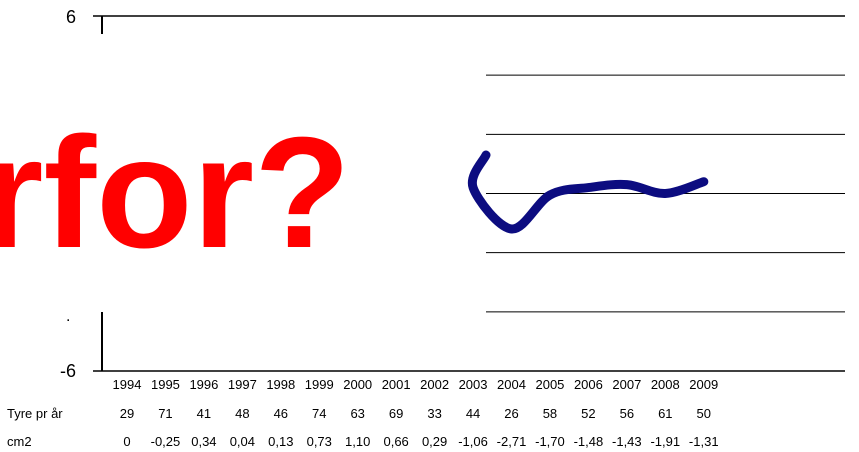  I want to click on y-tick-label-min: -6, so click(68, 371).